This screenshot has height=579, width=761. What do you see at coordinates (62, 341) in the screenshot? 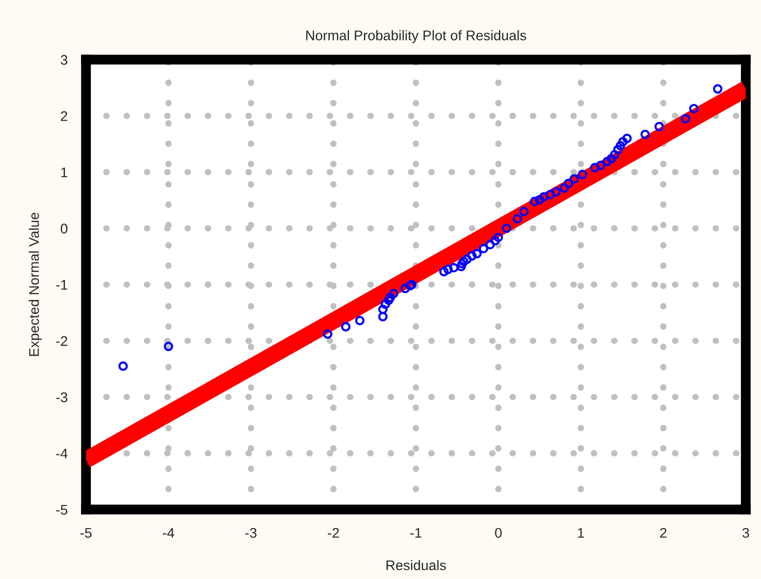
I see `y-tick-label: -2` at bounding box center [62, 341].